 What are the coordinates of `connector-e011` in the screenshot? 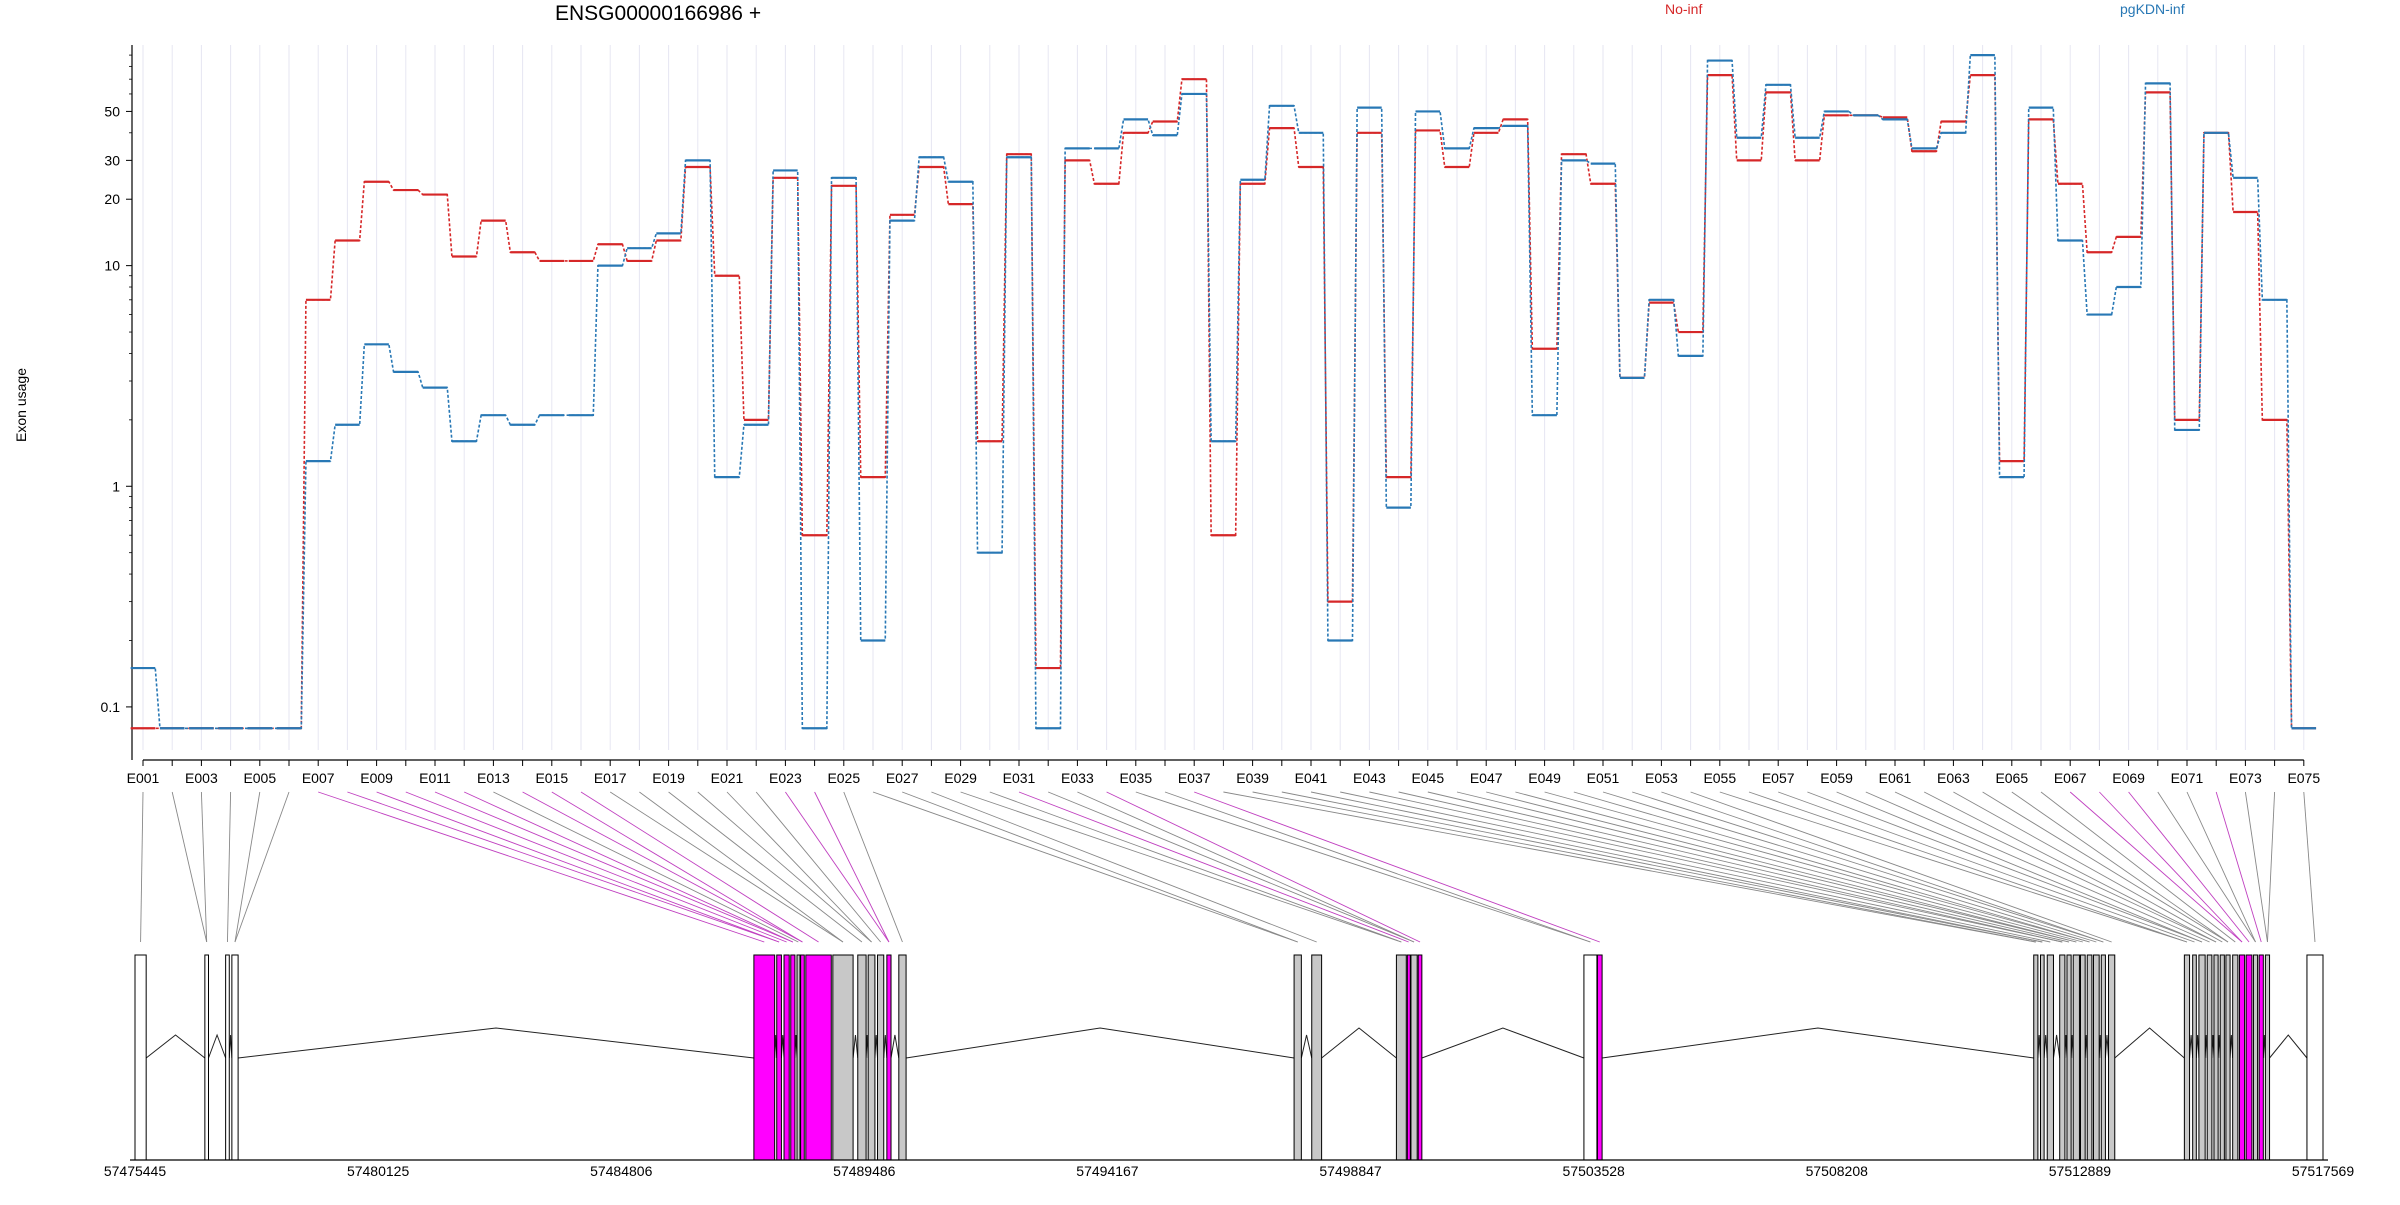 It's located at (614, 867).